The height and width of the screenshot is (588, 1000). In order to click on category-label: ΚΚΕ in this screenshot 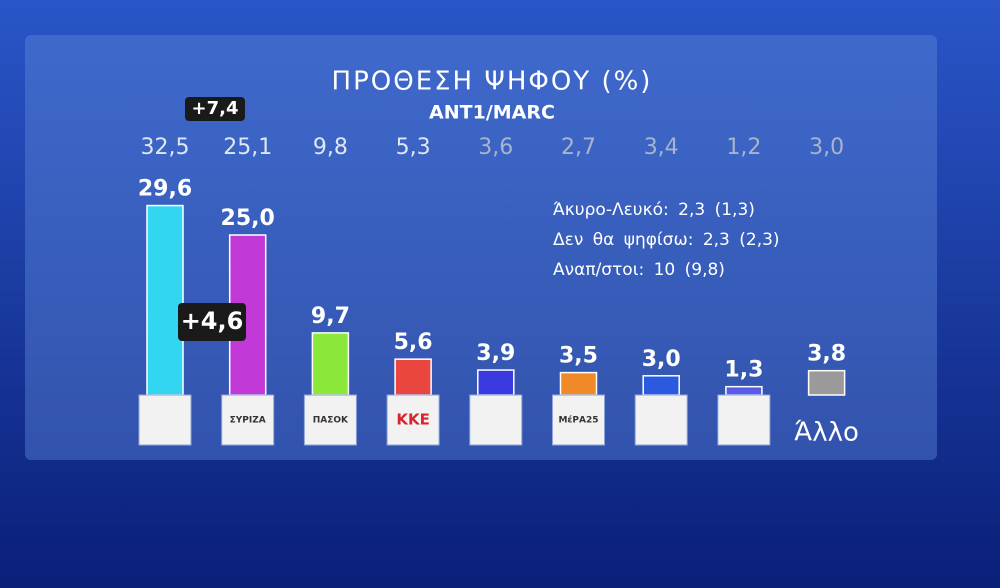, I will do `click(413, 420)`.